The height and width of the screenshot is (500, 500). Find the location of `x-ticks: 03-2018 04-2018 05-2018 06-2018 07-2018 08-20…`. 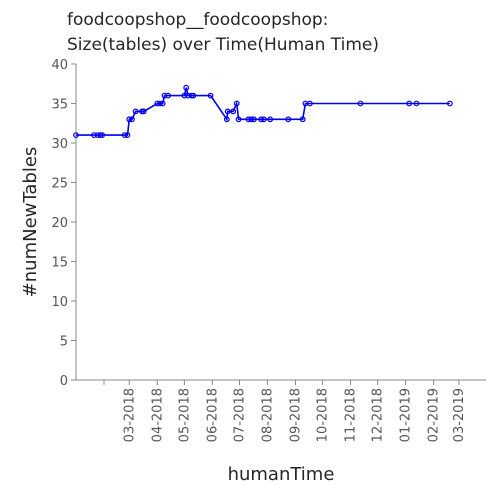

x-ticks: 03-2018 04-2018 05-2018 06-2018 07-2018 08-20… is located at coordinates (285, 411).